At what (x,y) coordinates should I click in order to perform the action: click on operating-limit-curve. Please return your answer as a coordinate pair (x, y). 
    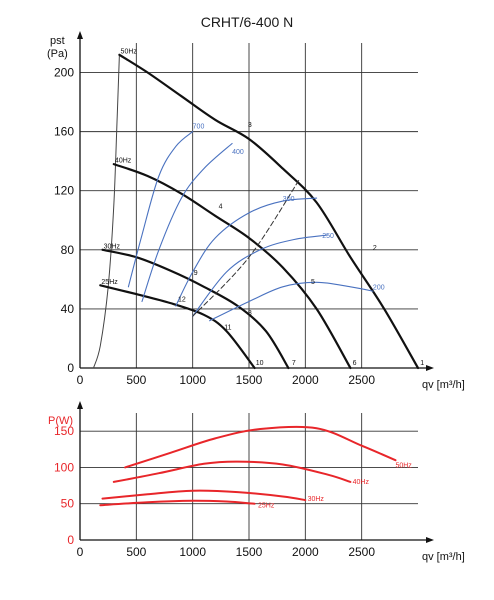
    Looking at the image, I should click on (106, 211).